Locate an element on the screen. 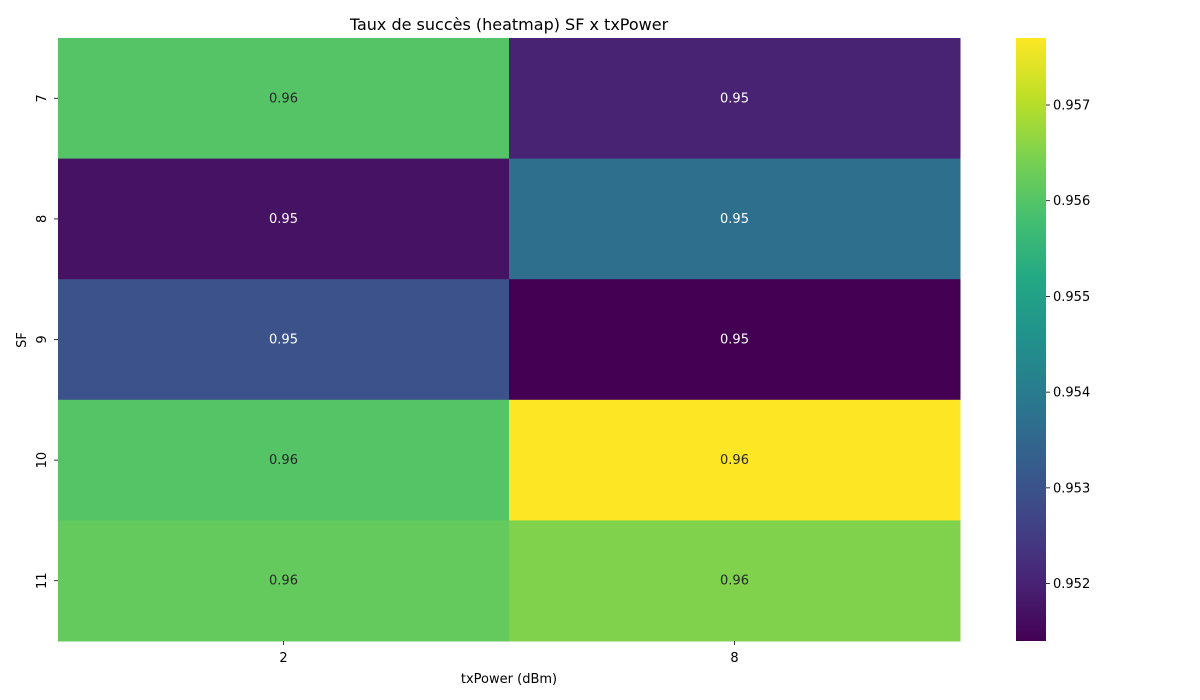 The image size is (1200, 700). colorbar-tick-label: 0.956 is located at coordinates (1071, 201).